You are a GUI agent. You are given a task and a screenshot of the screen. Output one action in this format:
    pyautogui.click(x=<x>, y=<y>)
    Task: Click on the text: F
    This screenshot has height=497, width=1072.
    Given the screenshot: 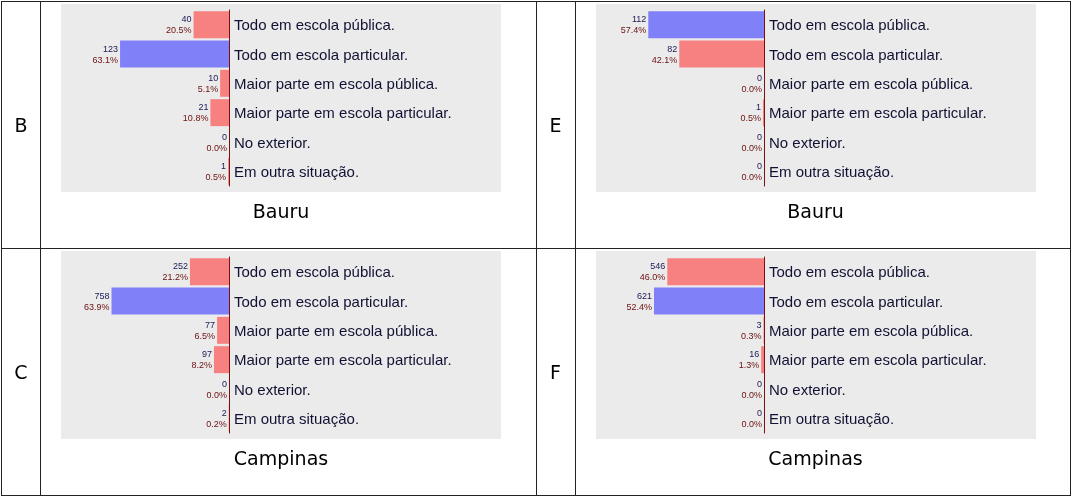 What is the action you would take?
    pyautogui.click(x=555, y=372)
    